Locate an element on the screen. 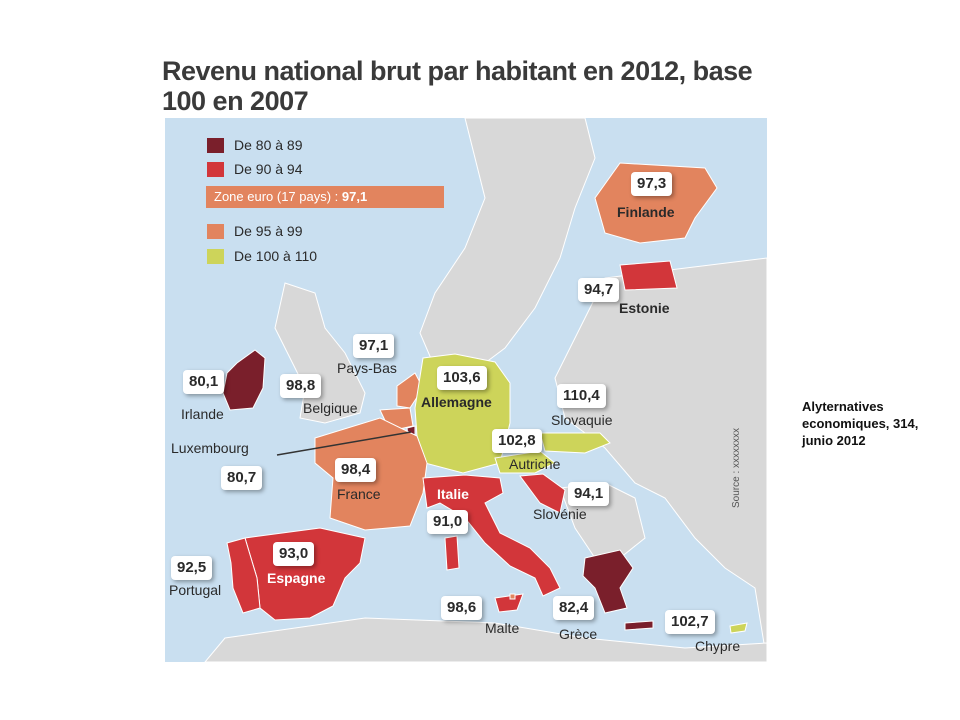 Image resolution: width=960 pixels, height=720 pixels. legend-item-95-99: De 95 à 99 is located at coordinates (255, 231).